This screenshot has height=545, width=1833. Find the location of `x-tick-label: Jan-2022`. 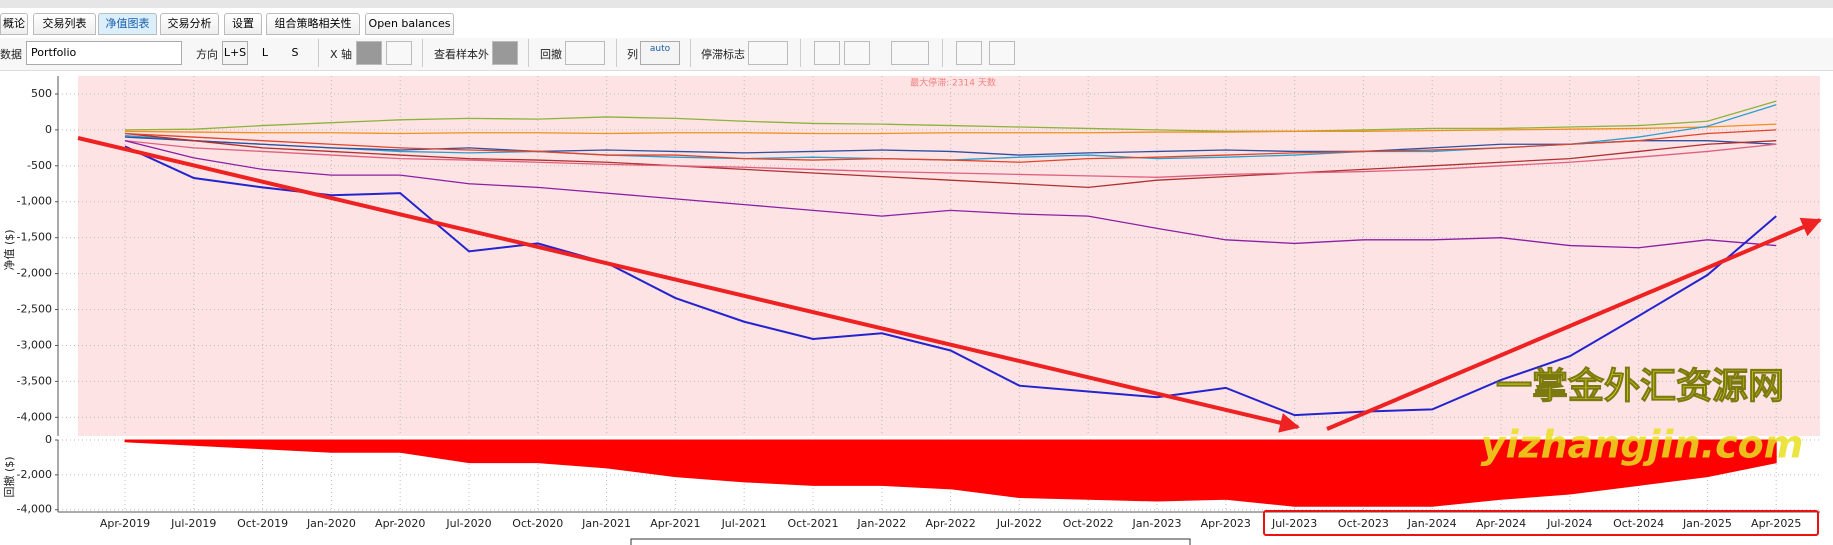

x-tick-label: Jan-2022 is located at coordinates (881, 523).